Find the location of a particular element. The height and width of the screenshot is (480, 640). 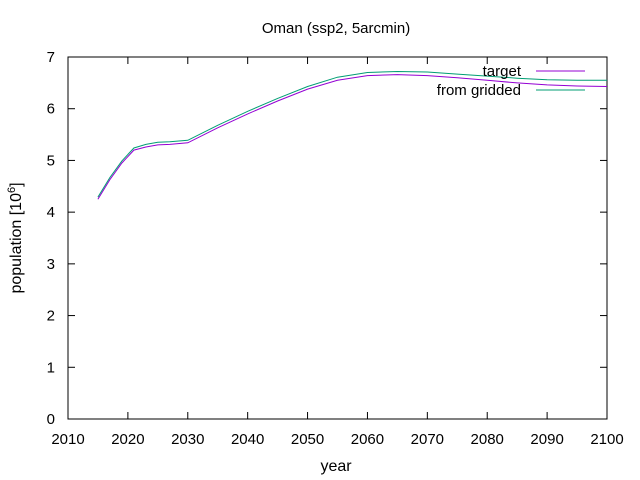

y-tick-label: 5 is located at coordinates (51, 160).